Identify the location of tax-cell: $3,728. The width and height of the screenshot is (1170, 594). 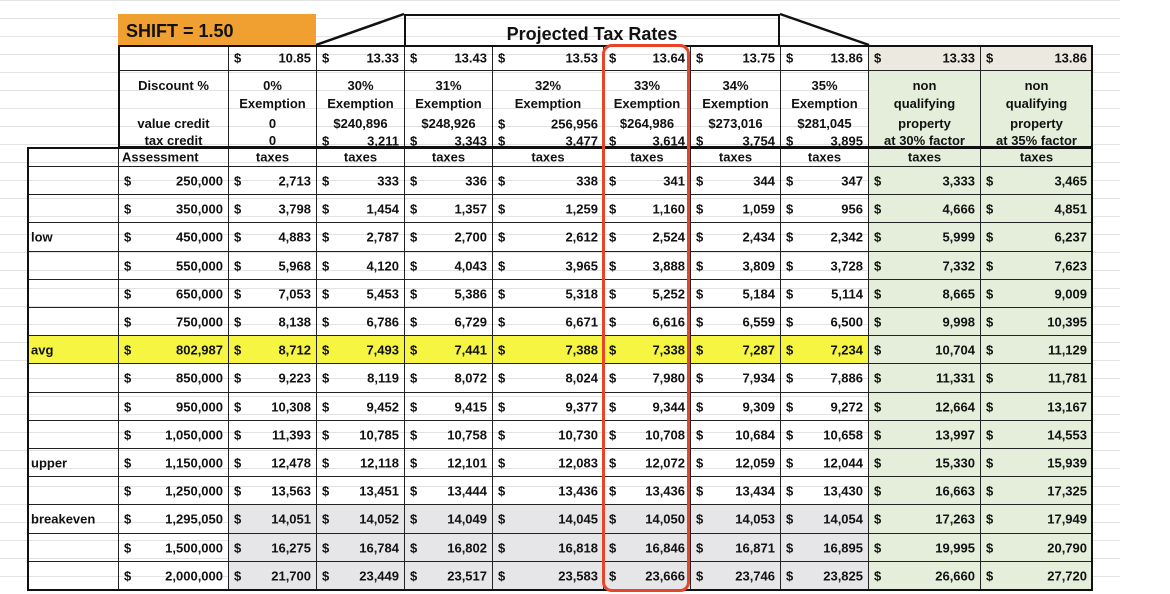
(824, 265).